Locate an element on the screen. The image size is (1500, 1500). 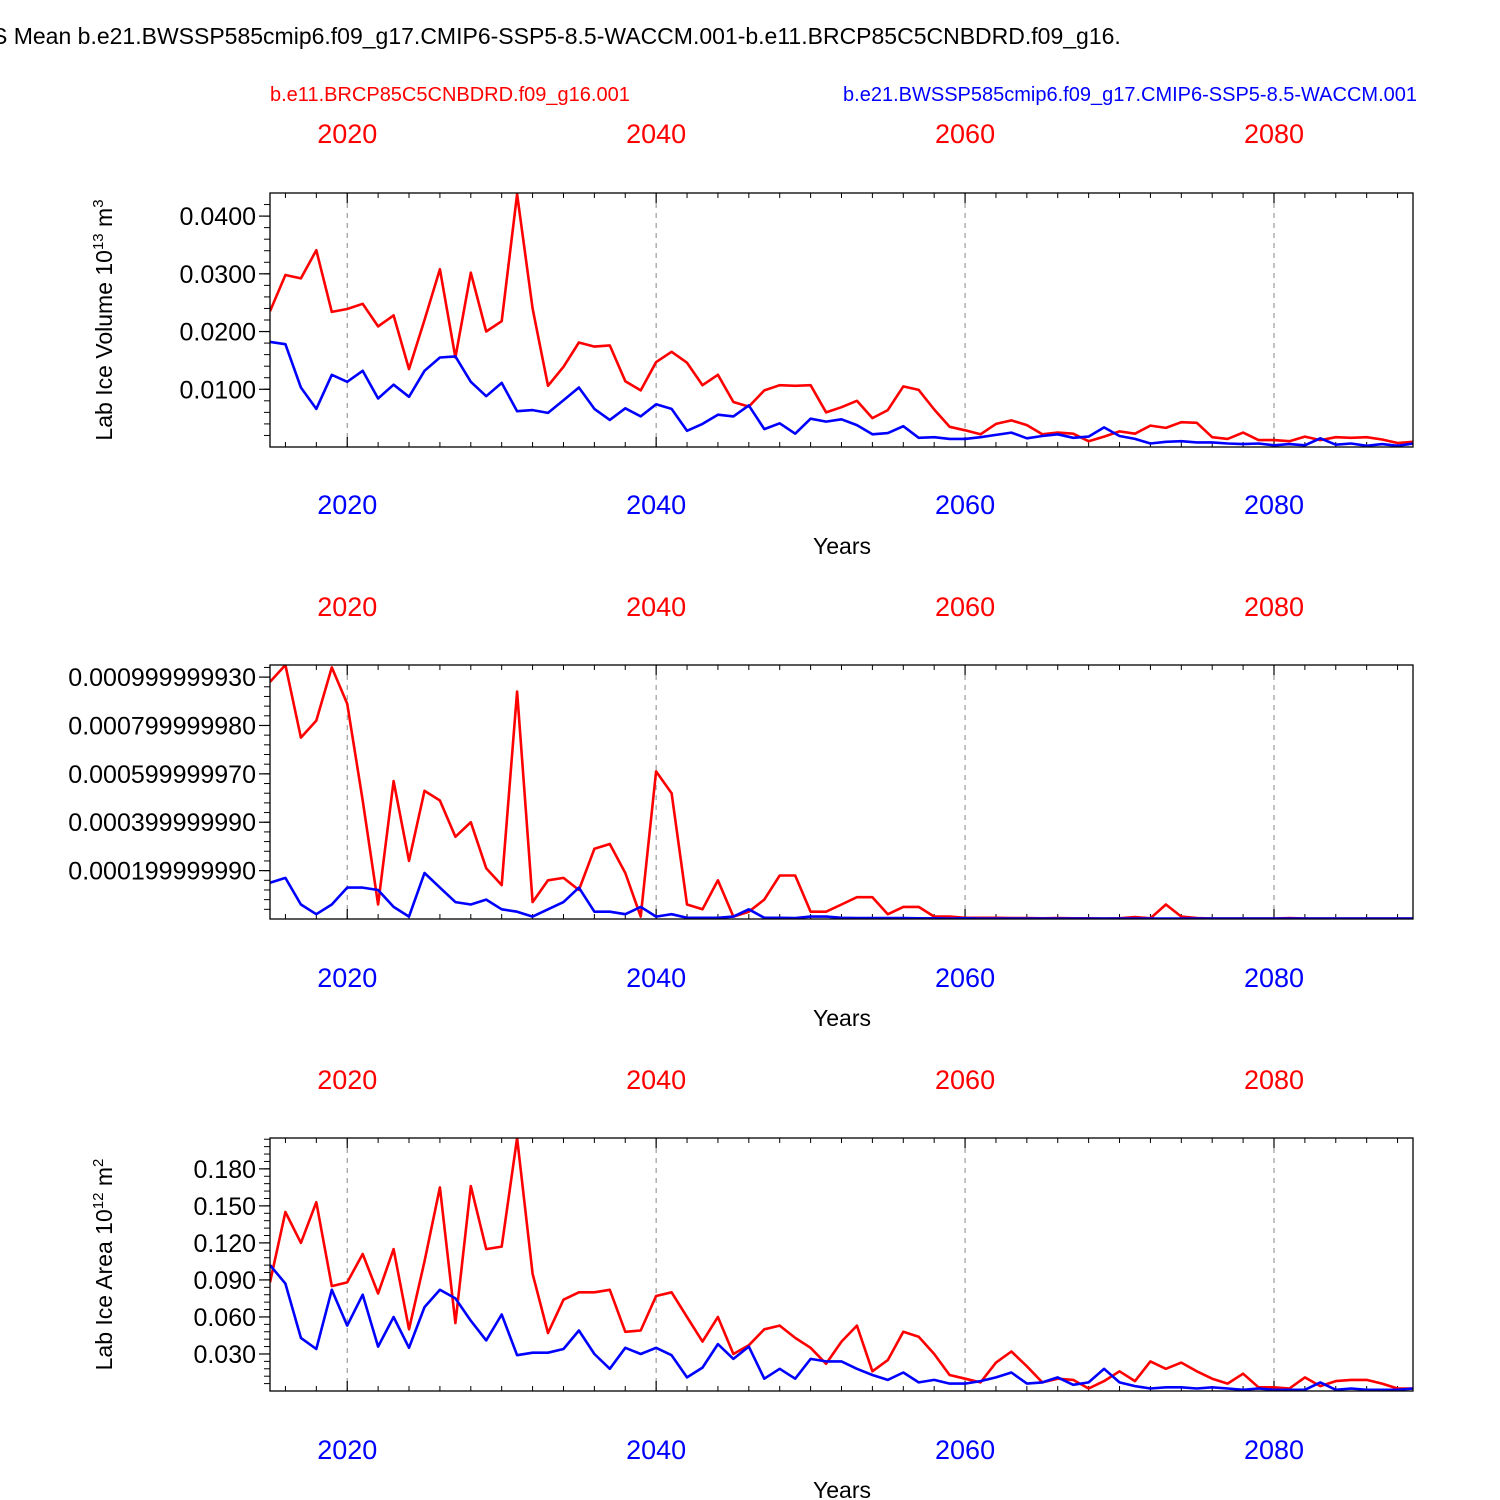
y-tick-label: 0.0100 is located at coordinates (218, 390).